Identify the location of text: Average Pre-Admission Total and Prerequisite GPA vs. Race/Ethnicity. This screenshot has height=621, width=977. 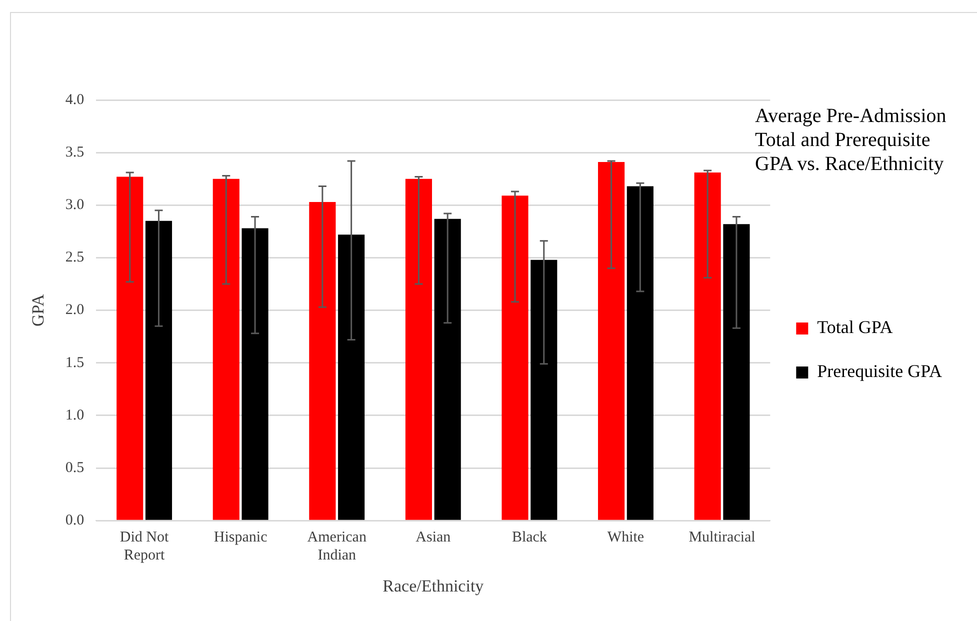
(851, 140).